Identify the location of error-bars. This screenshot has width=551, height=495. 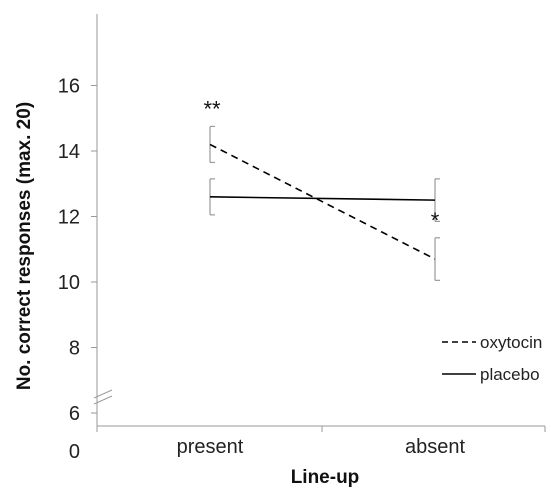
(324, 203).